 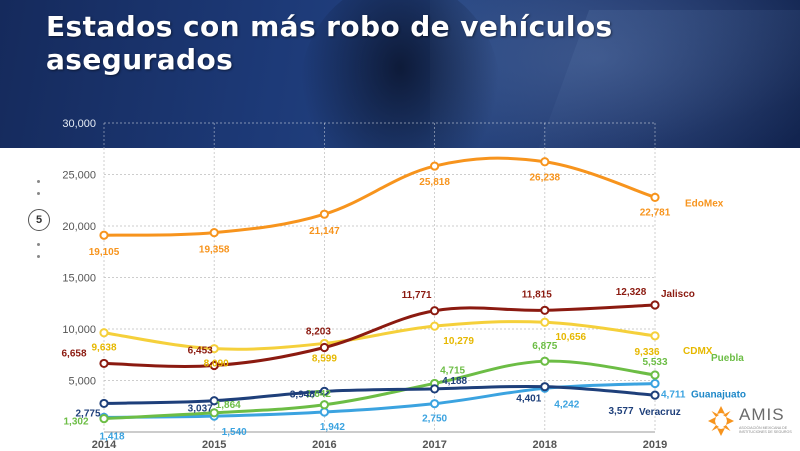 What do you see at coordinates (200, 351) in the screenshot?
I see `data-label-jalisco: 6,453` at bounding box center [200, 351].